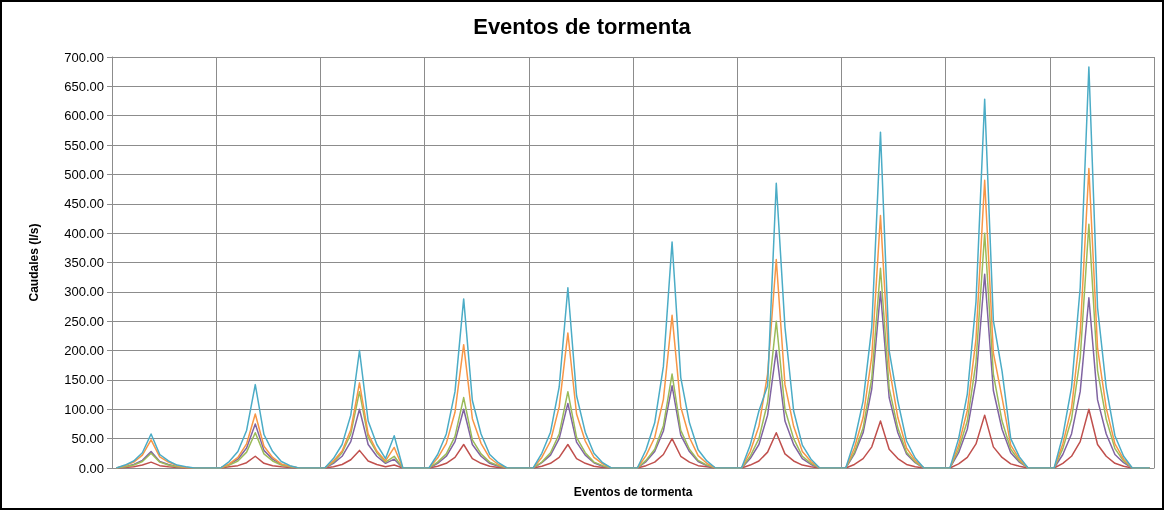  I want to click on y-tick-label: 150.00, so click(84, 380).